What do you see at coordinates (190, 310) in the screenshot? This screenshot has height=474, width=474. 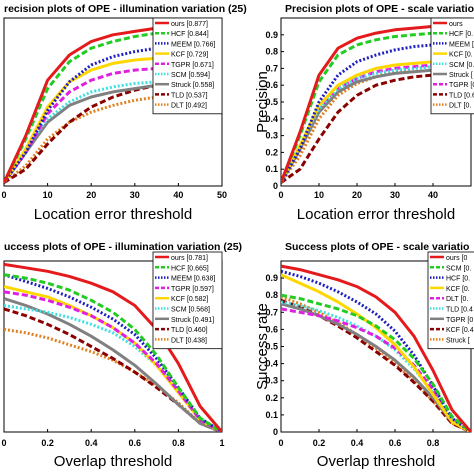 I see `legend-entry: SCM [0.568]` at bounding box center [190, 310].